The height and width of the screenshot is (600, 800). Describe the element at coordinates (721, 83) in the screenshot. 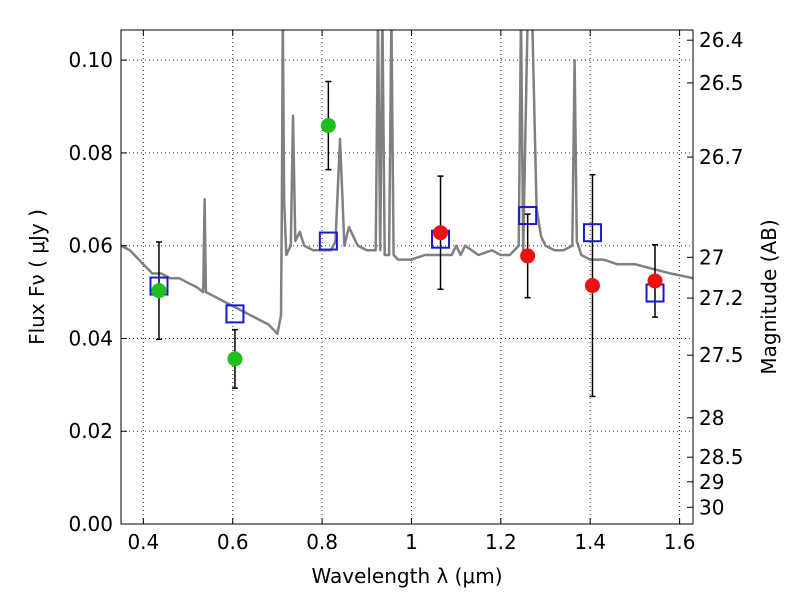

I see `right-tick-label: 26.5` at that location.